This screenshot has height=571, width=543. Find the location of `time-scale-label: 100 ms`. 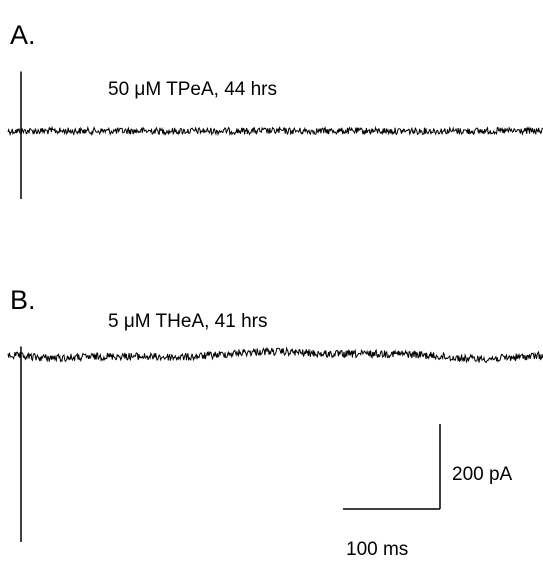

time-scale-label: 100 ms is located at coordinates (377, 549).